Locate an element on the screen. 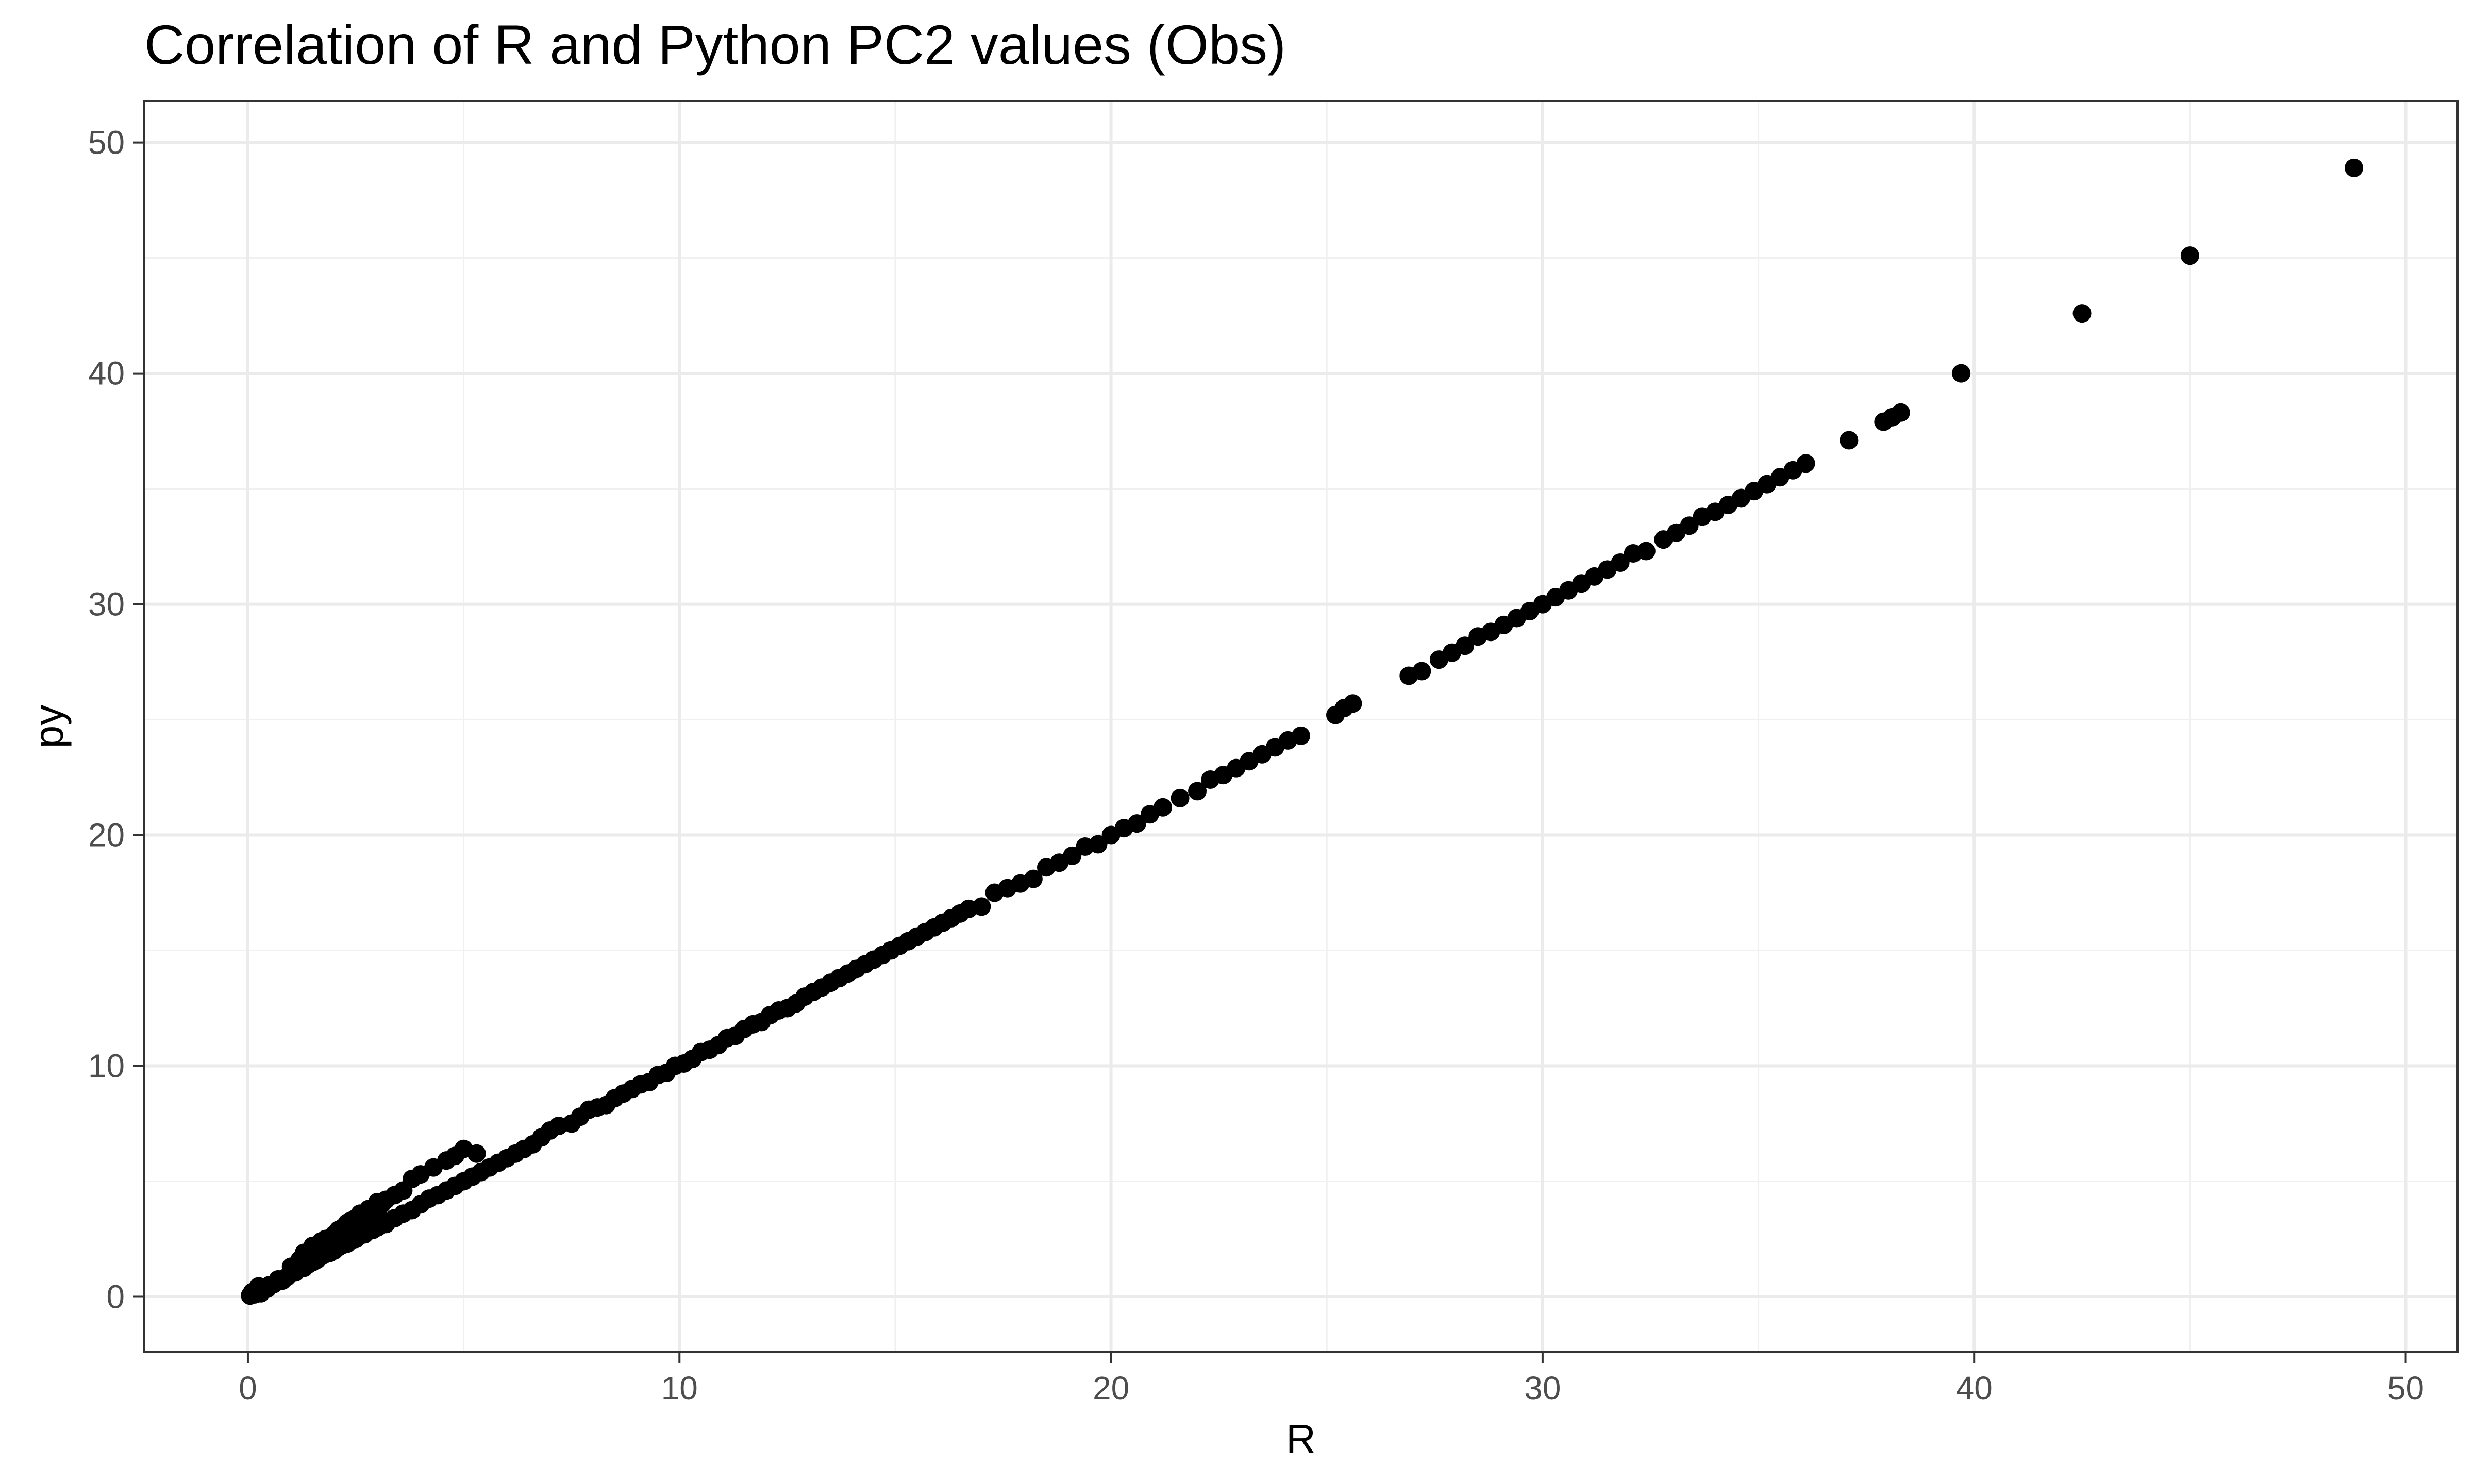  x-tick-label: 10 is located at coordinates (679, 1388).